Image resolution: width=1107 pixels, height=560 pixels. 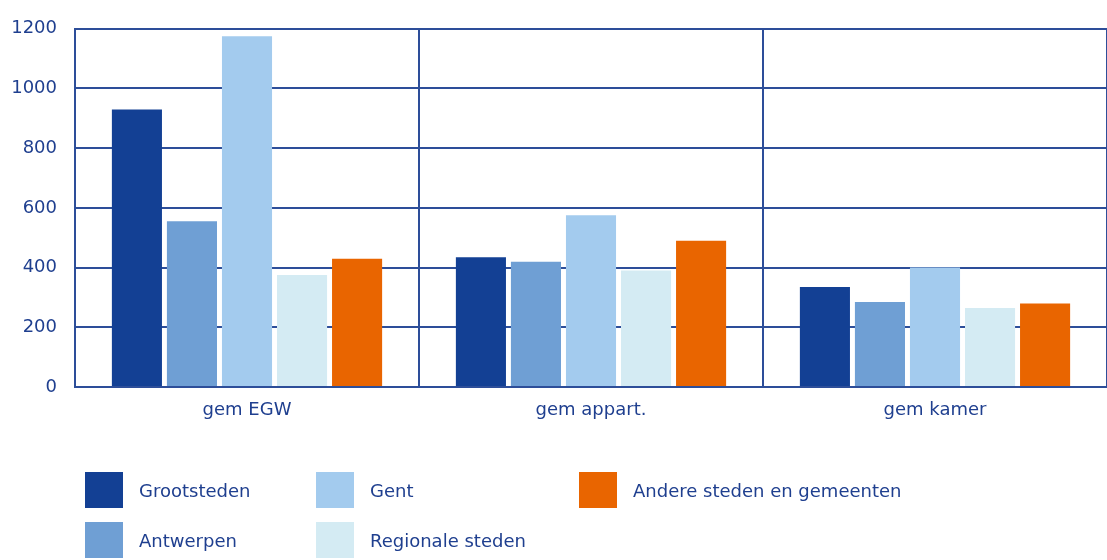 I want to click on y-tick-label: 200, so click(x=39, y=325).